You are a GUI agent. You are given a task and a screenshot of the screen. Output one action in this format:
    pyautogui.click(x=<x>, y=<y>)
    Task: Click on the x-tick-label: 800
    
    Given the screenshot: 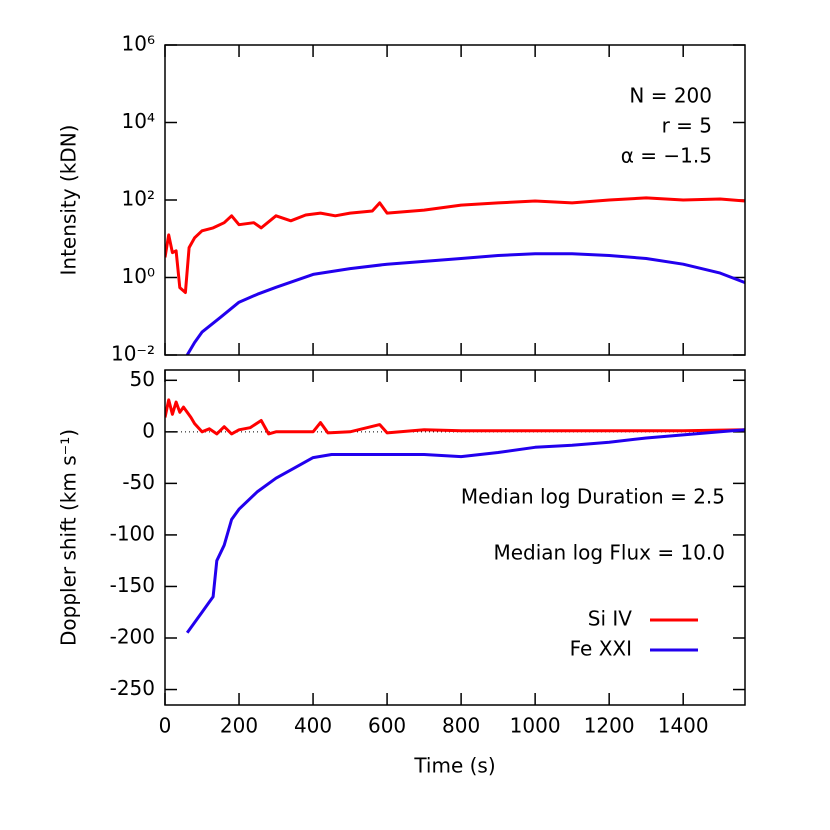 What is the action you would take?
    pyautogui.click(x=461, y=726)
    